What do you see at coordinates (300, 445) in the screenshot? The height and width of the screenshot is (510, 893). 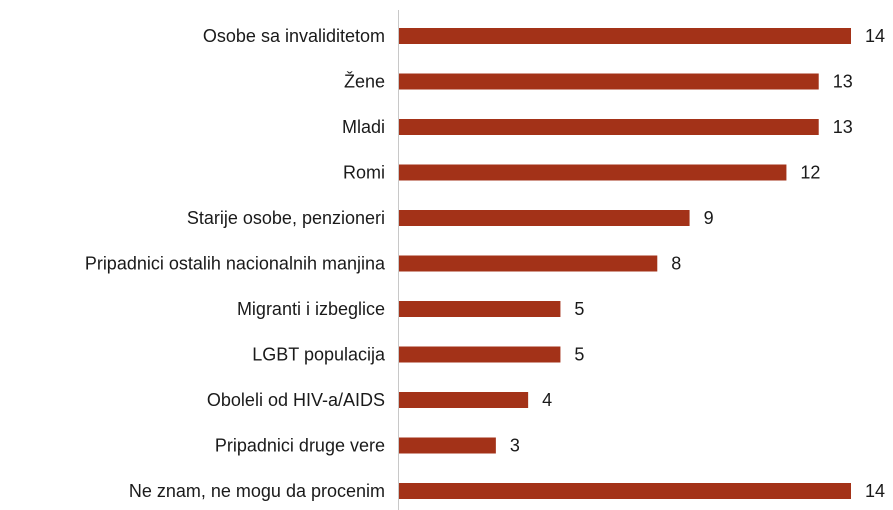 I see `category-label: Pripadnici druge vere` at bounding box center [300, 445].